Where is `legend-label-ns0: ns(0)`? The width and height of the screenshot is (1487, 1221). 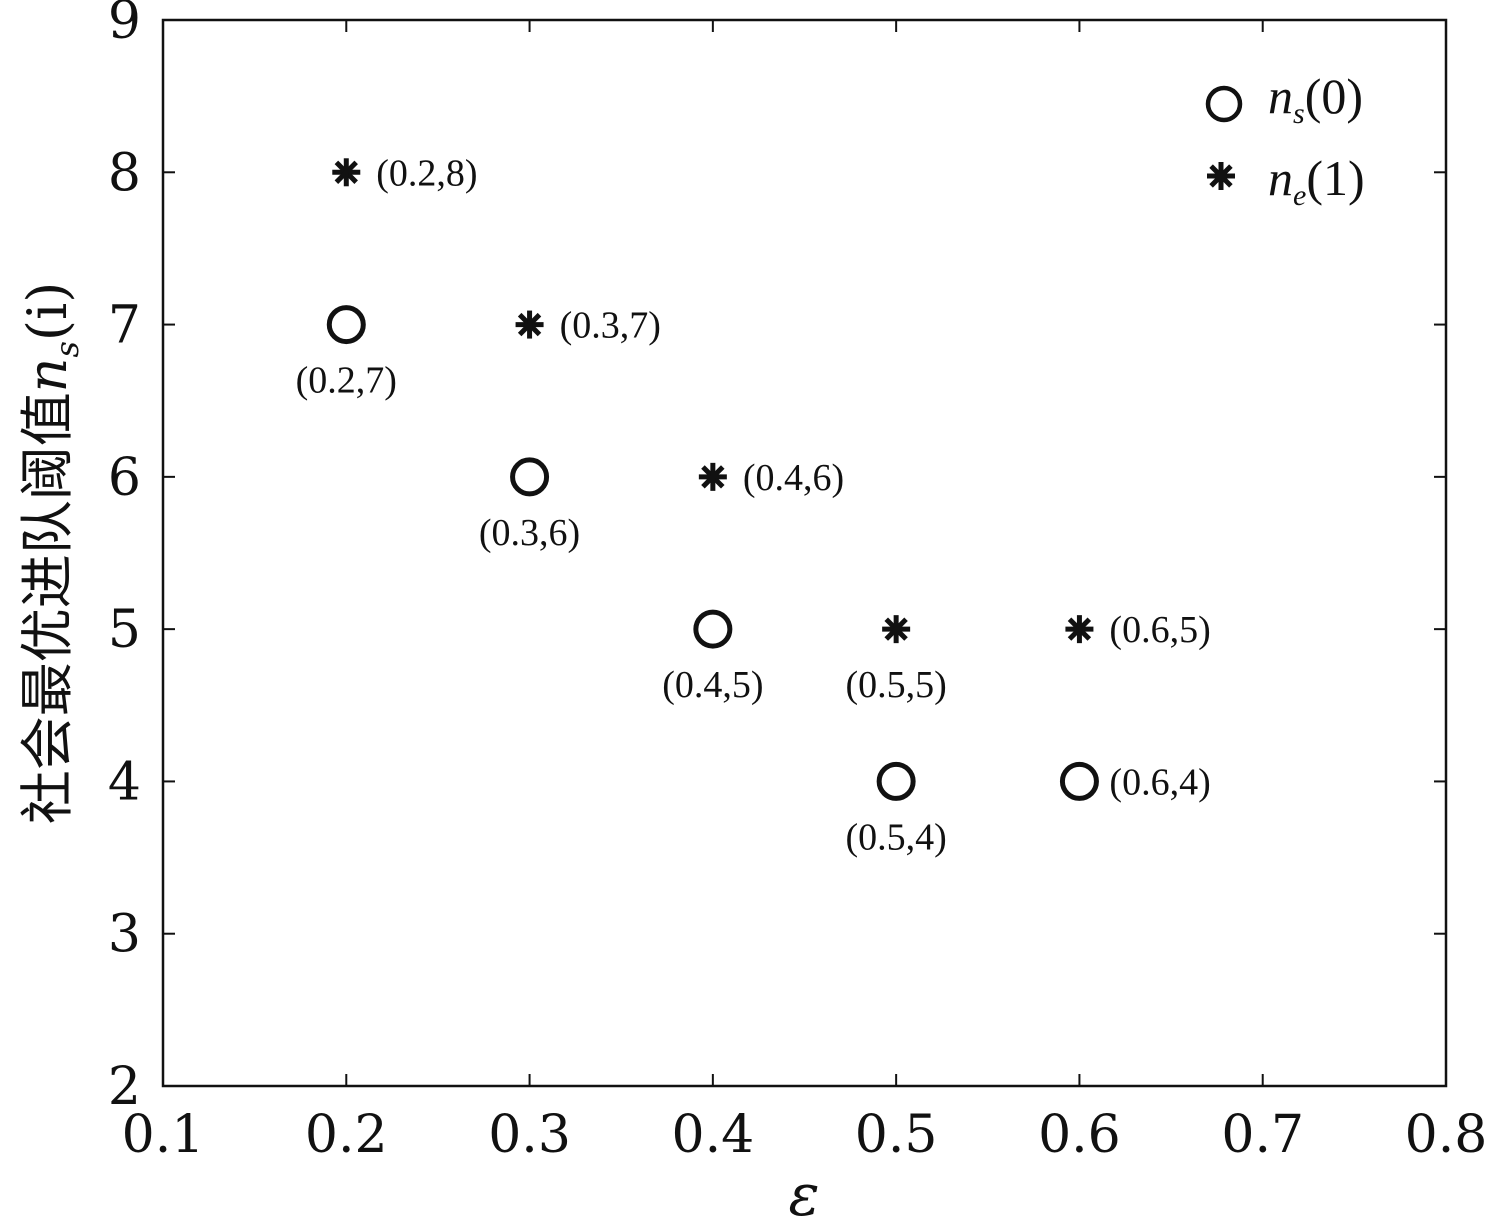
legend-label-ns0: ns(0) is located at coordinates (1315, 99).